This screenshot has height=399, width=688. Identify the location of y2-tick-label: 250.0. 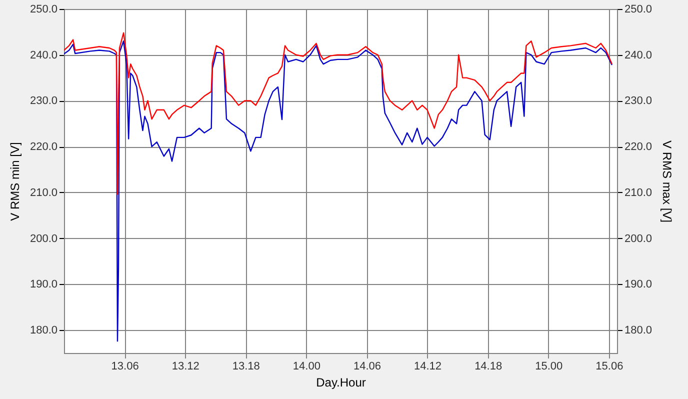
(638, 10).